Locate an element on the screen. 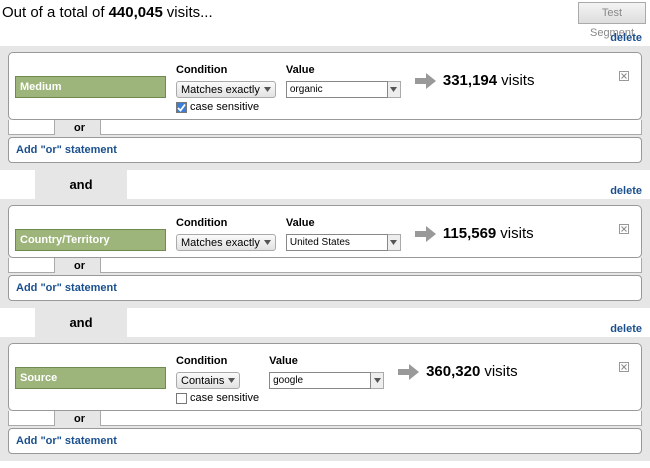  value-text: google is located at coordinates (320, 380).